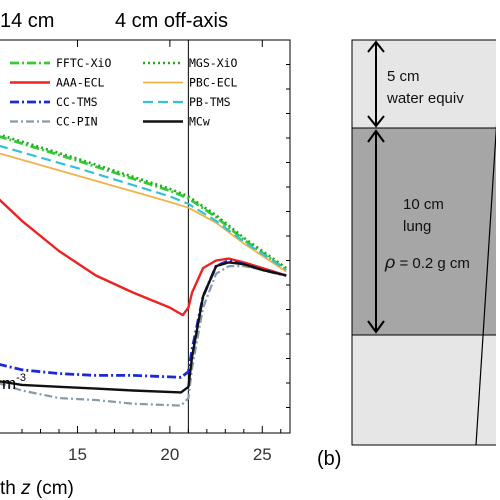 The width and height of the screenshot is (500, 500). I want to click on x-tick-label: 20, so click(169, 454).